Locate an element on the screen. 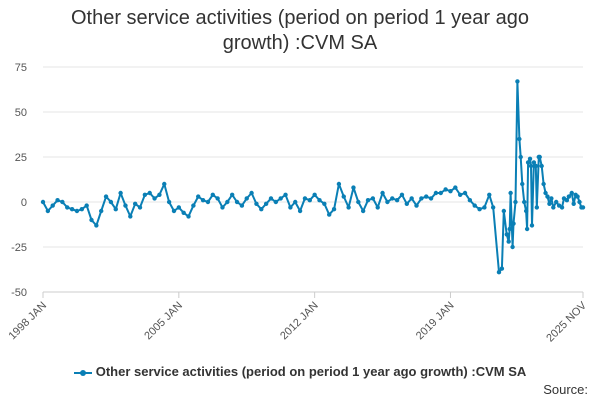  legend-swatch is located at coordinates (82, 372).